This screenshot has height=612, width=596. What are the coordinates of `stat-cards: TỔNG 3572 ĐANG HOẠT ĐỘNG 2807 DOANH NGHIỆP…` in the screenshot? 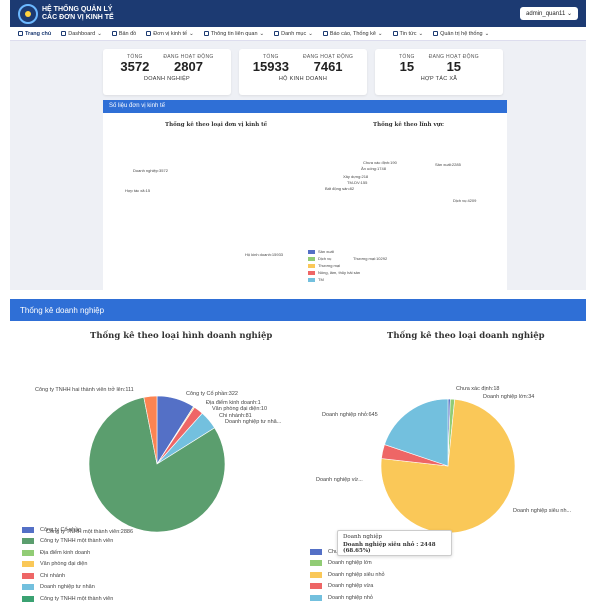 It's located at (298, 68).